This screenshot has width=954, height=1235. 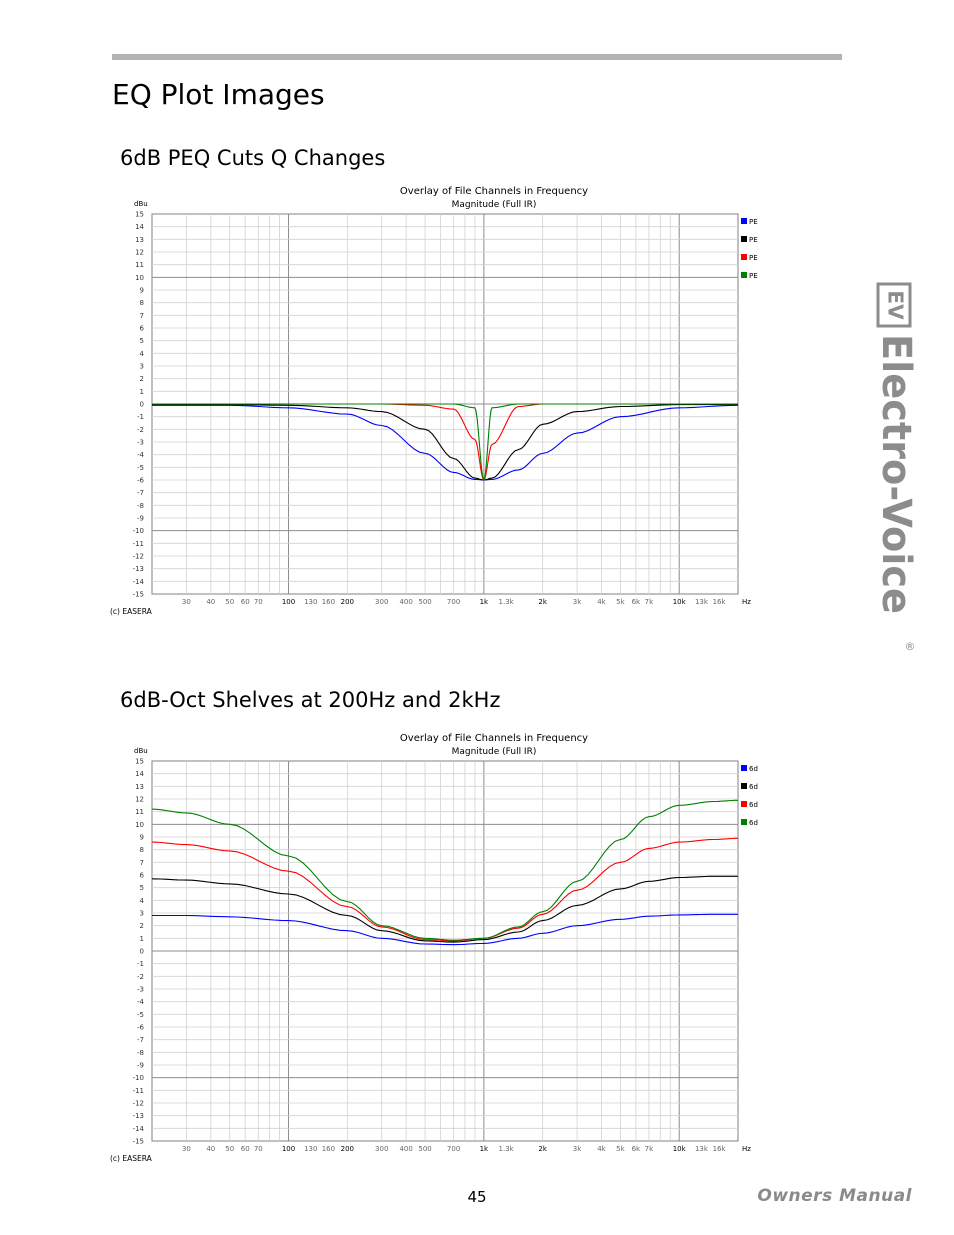 I want to click on legend-label: PEQ 1kHz Q5.0 -6dB, so click(x=753, y=258).